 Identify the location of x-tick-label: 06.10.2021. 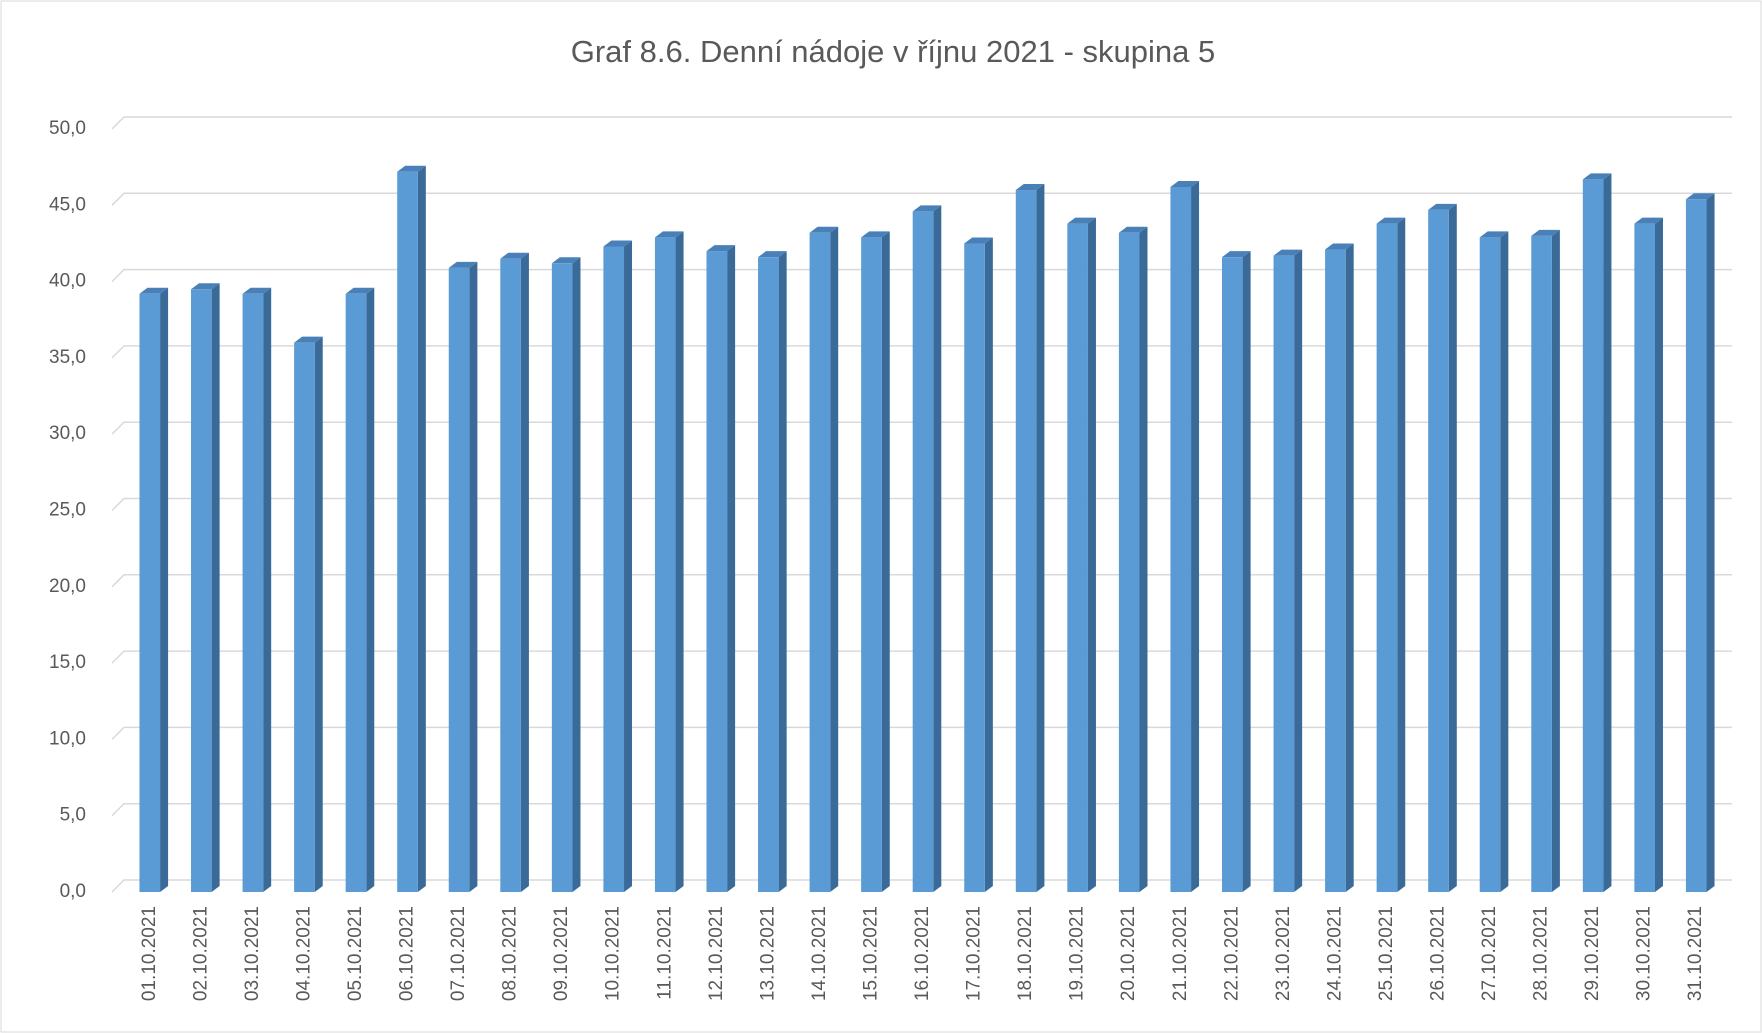
(407, 953).